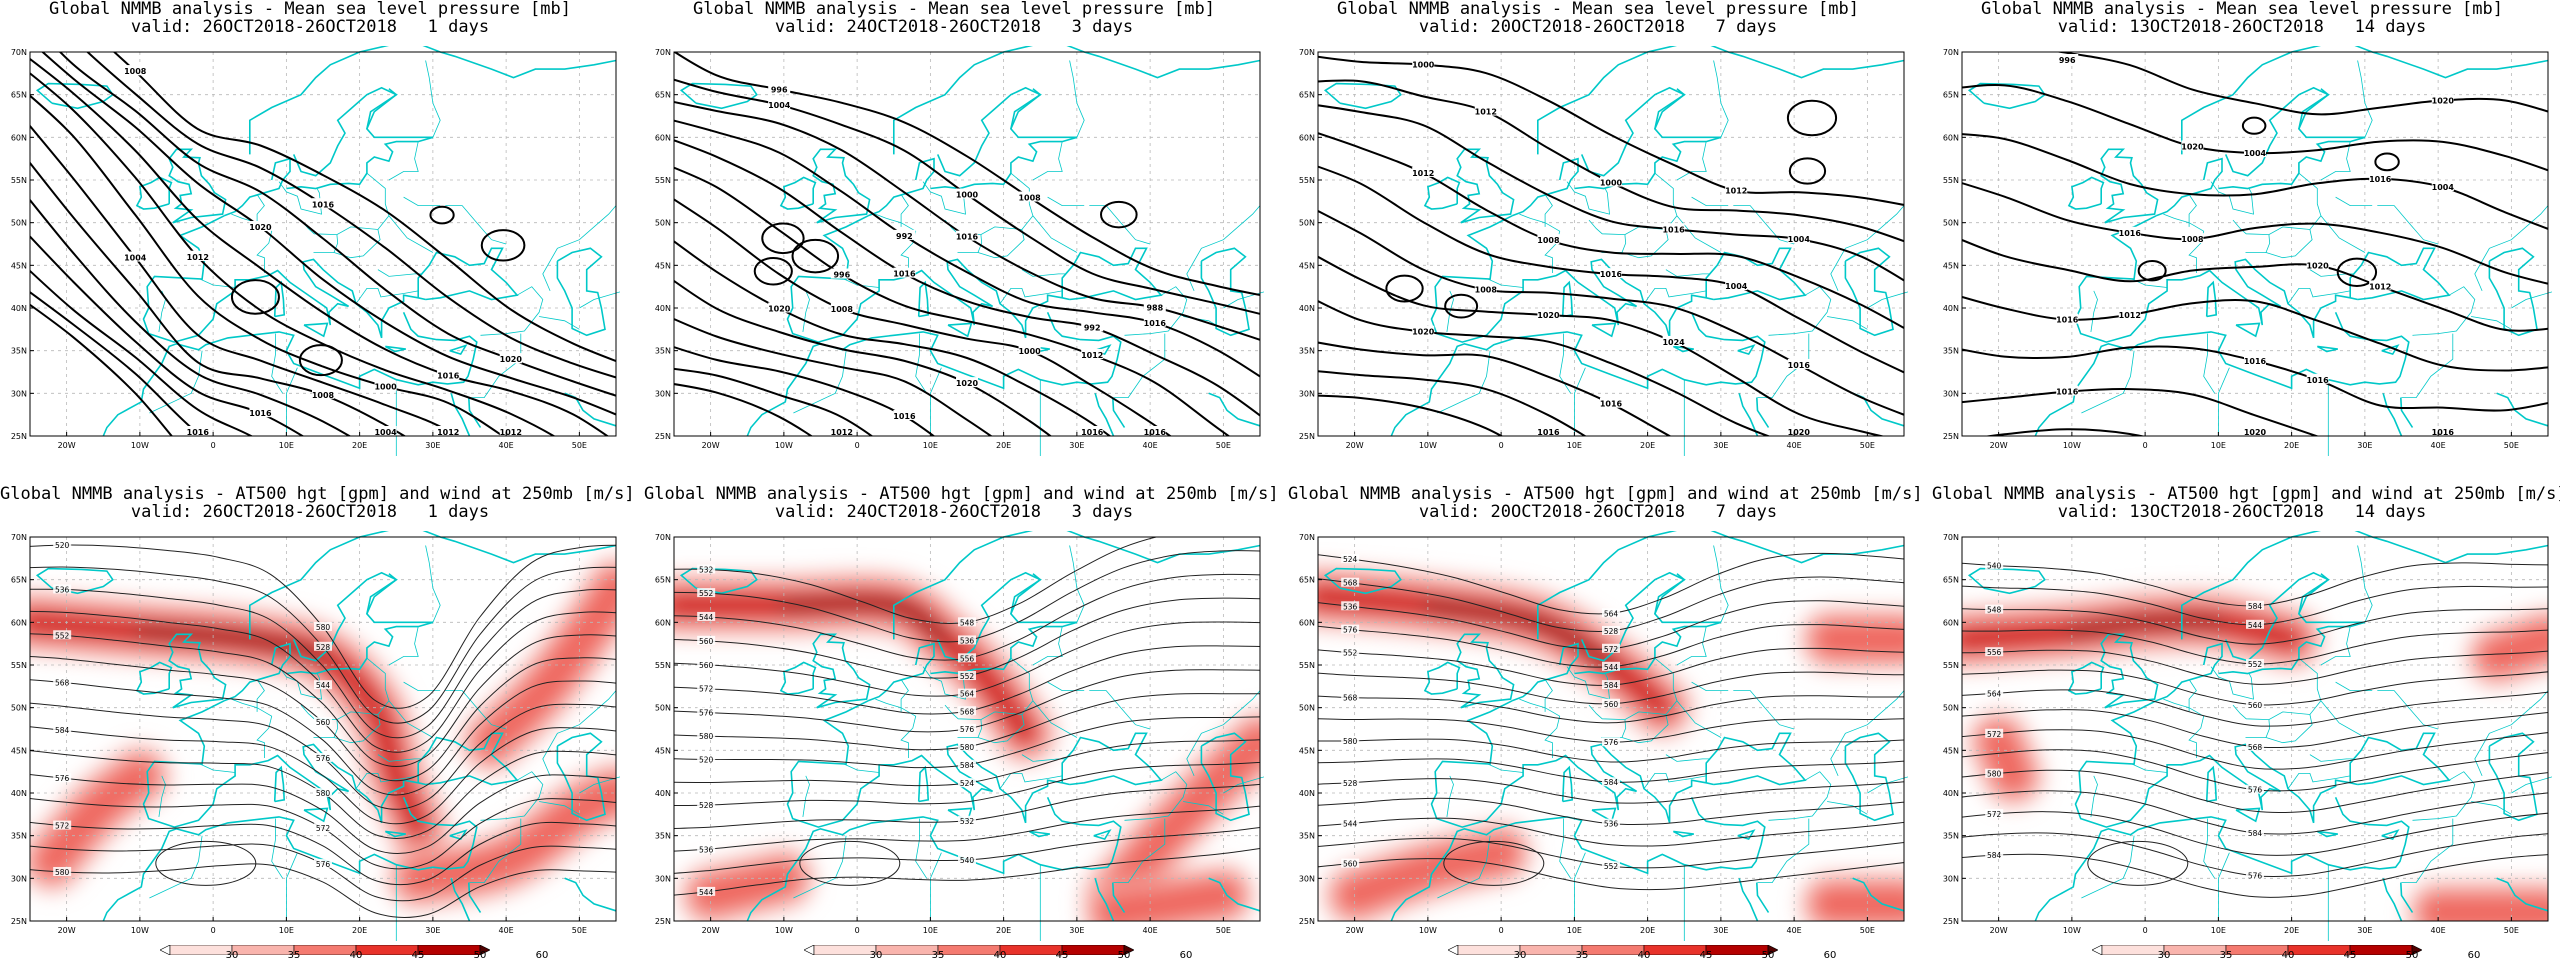 This screenshot has width=2560, height=961. I want to click on contour-label: 556, so click(967, 658).